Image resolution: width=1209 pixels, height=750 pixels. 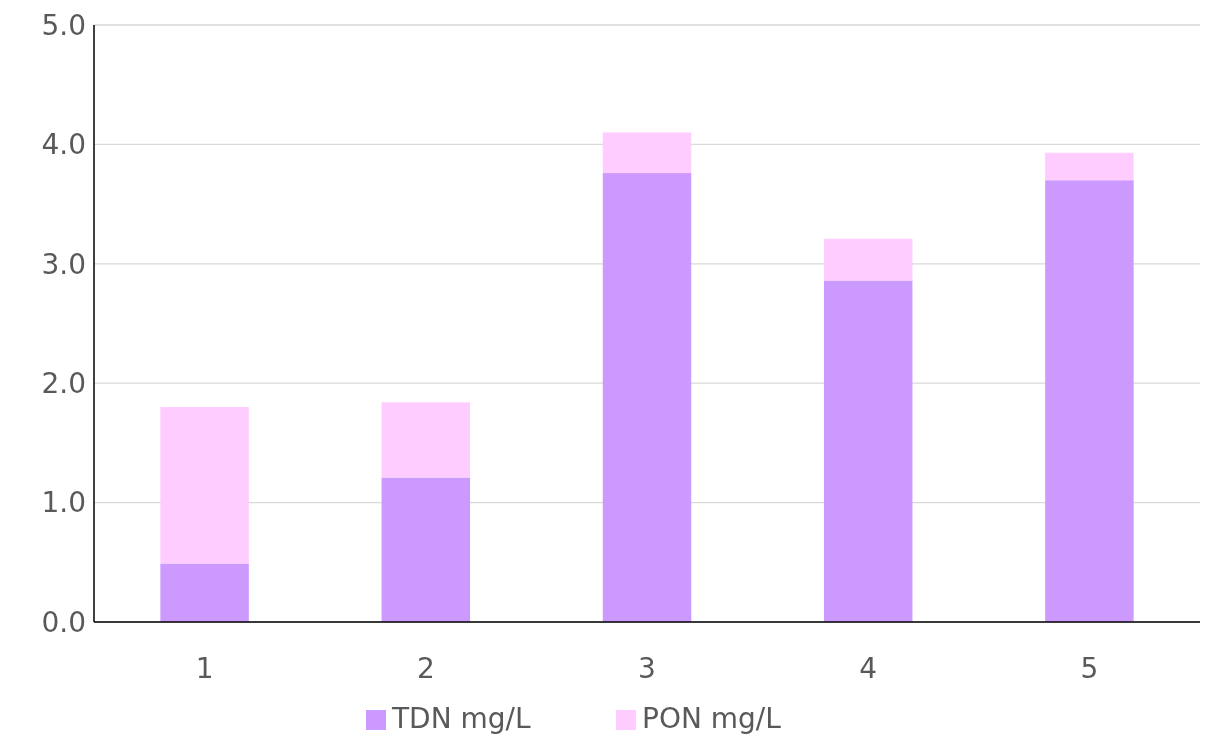 I want to click on y-tick-label: 2.0, so click(x=63, y=383).